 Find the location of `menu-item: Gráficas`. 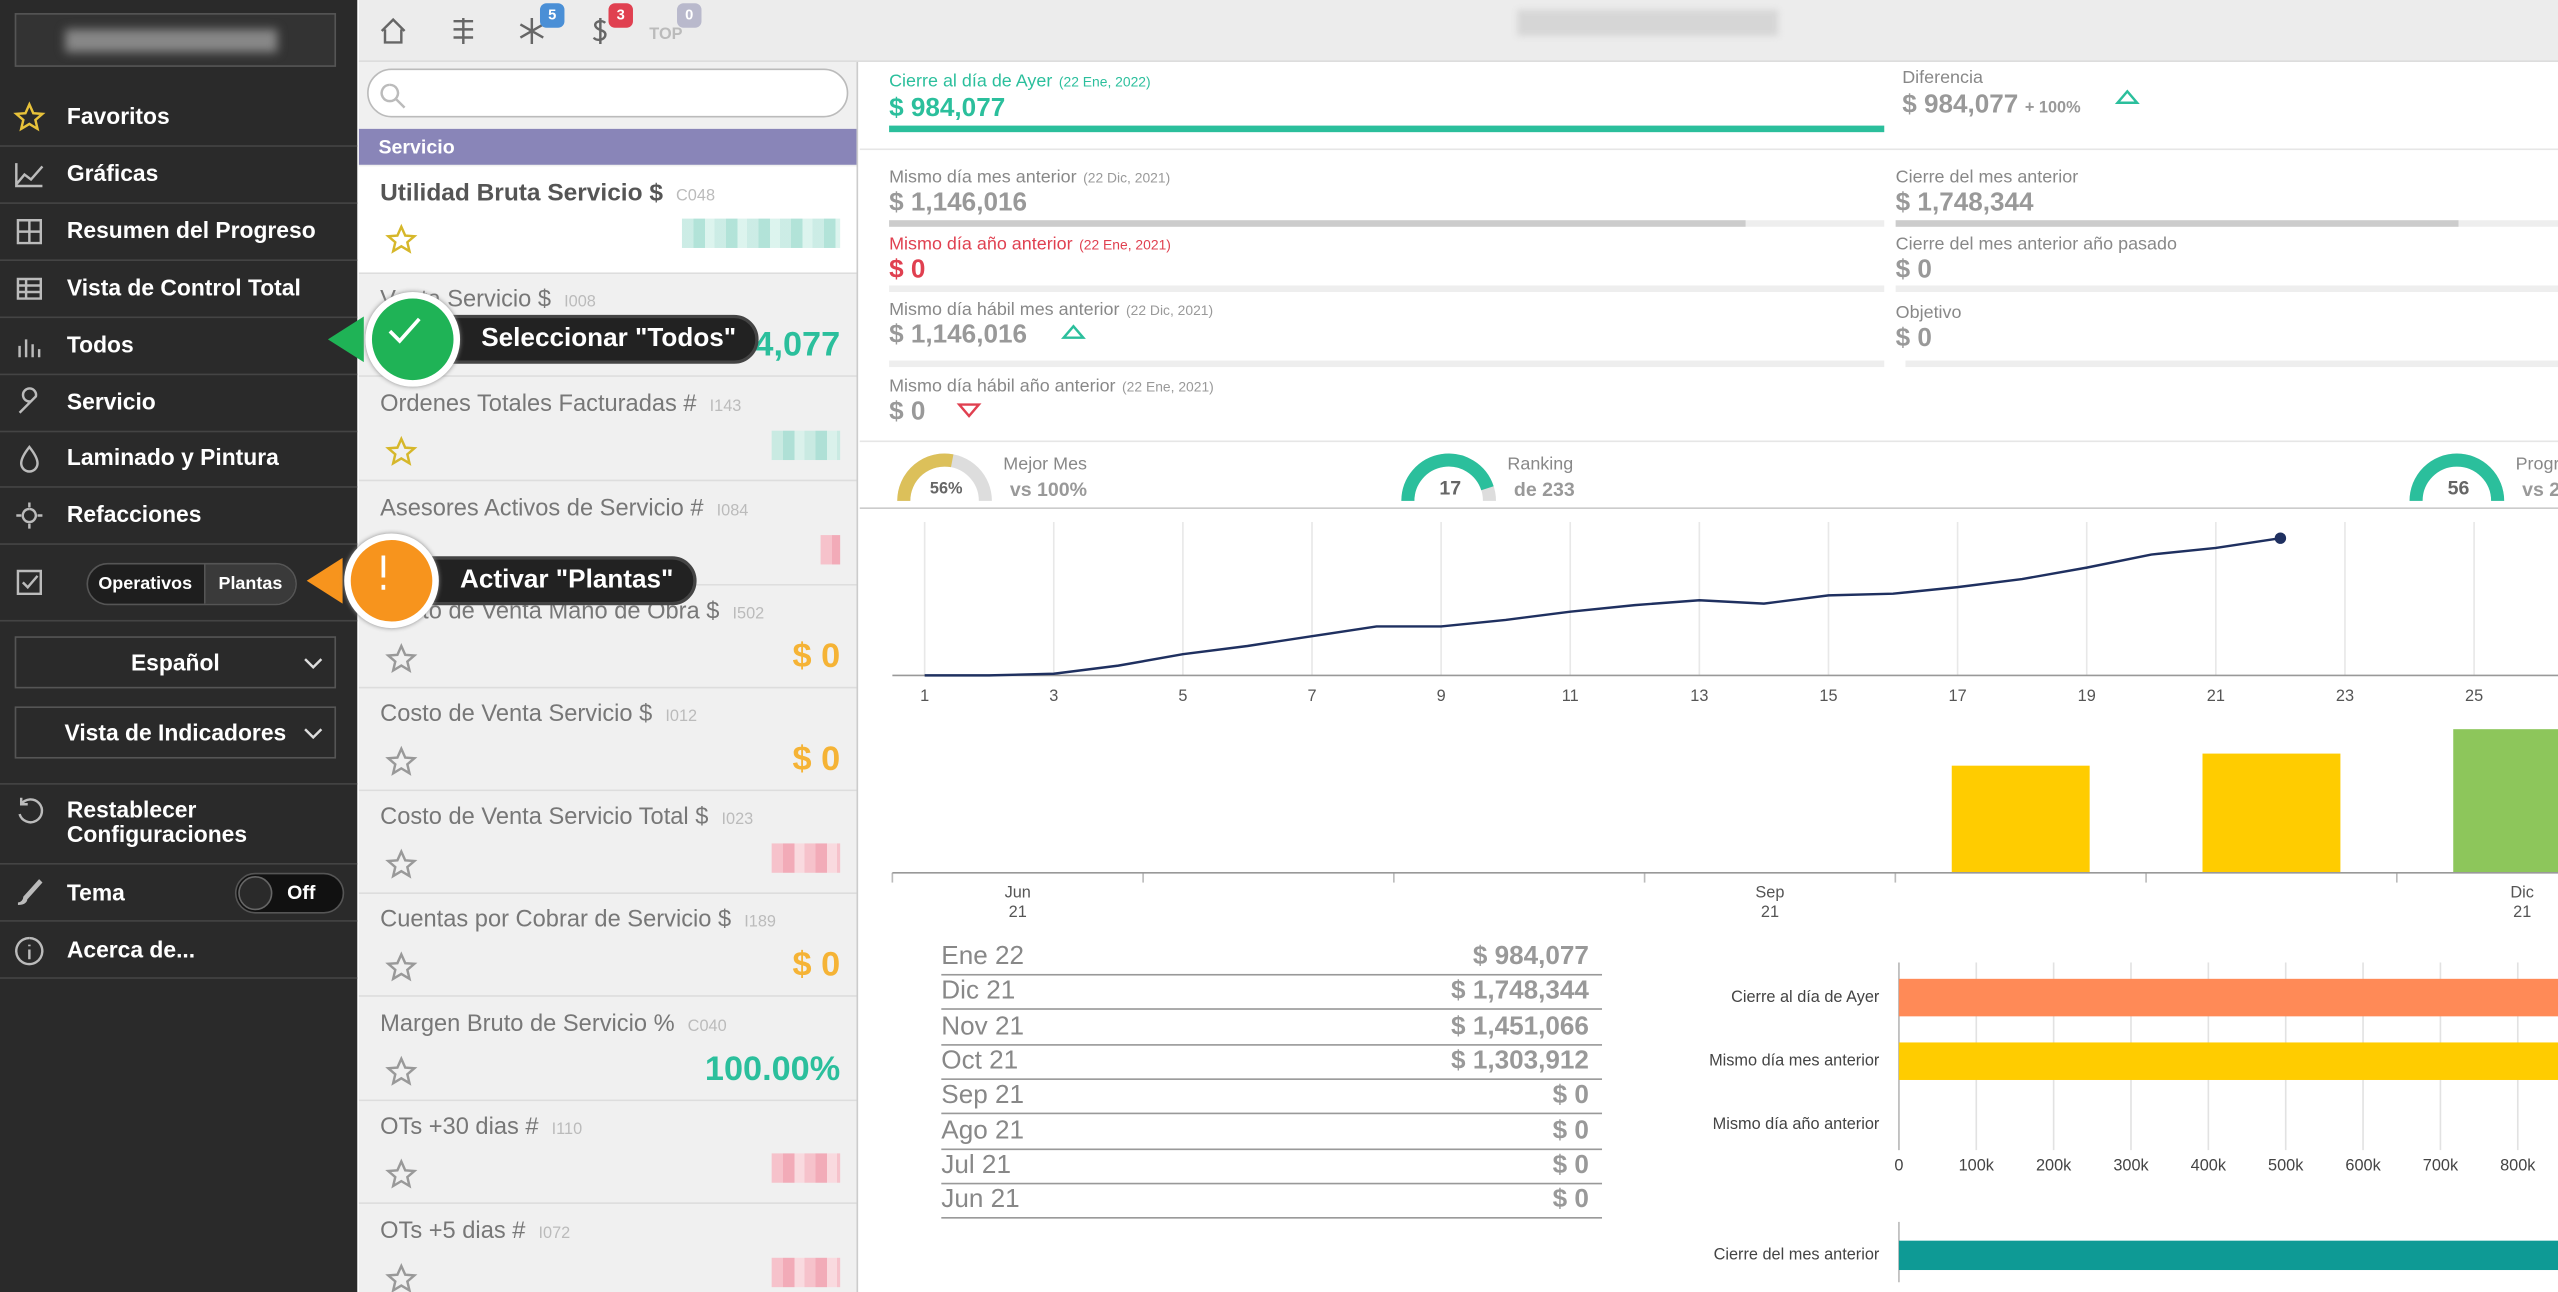

menu-item: Gráficas is located at coordinates (112, 172).